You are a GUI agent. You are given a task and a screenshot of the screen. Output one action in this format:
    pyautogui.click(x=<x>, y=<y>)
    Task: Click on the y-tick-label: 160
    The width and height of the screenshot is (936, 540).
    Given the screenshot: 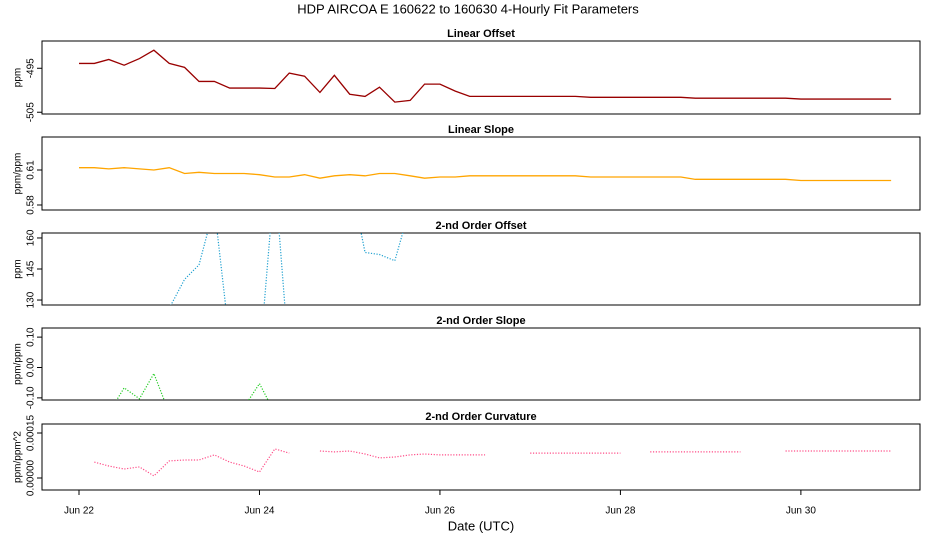 What is the action you would take?
    pyautogui.click(x=31, y=237)
    